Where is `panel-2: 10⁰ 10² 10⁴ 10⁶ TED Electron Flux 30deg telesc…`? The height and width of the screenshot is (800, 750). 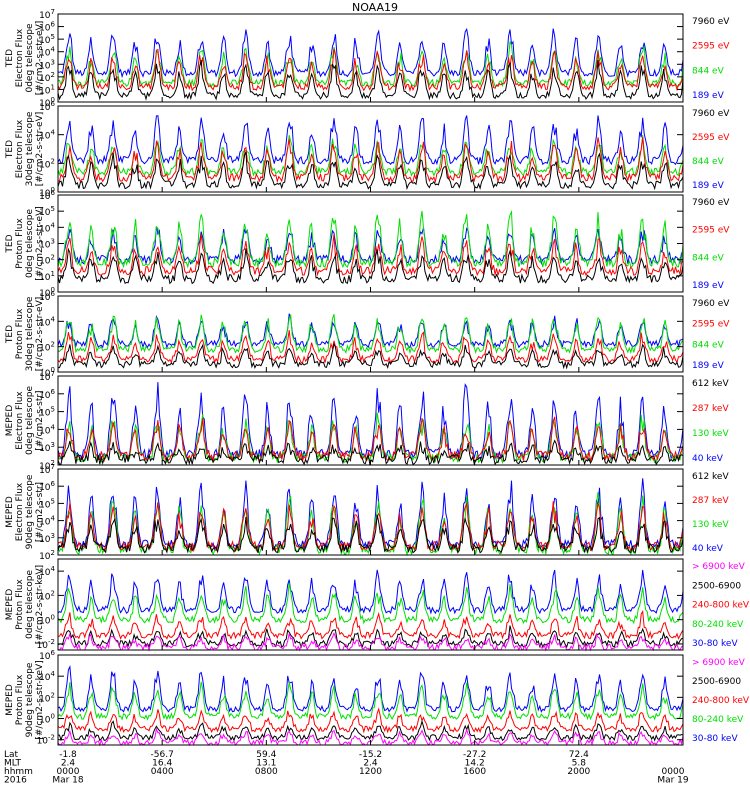
panel-2: 10⁰ 10² 10⁴ 10⁶ TED Electron Flux 30deg telesc… is located at coordinates (367, 149).